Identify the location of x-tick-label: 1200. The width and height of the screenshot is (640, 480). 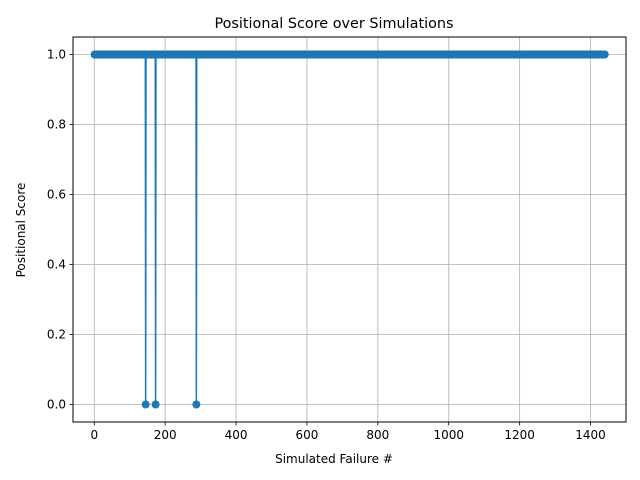
(519, 435).